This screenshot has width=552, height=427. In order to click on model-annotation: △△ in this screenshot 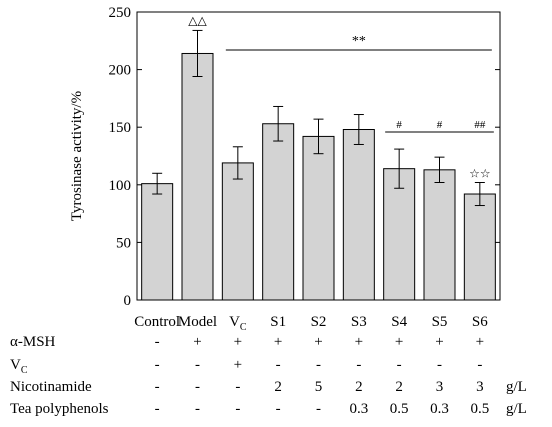, I will do `click(197, 20)`.